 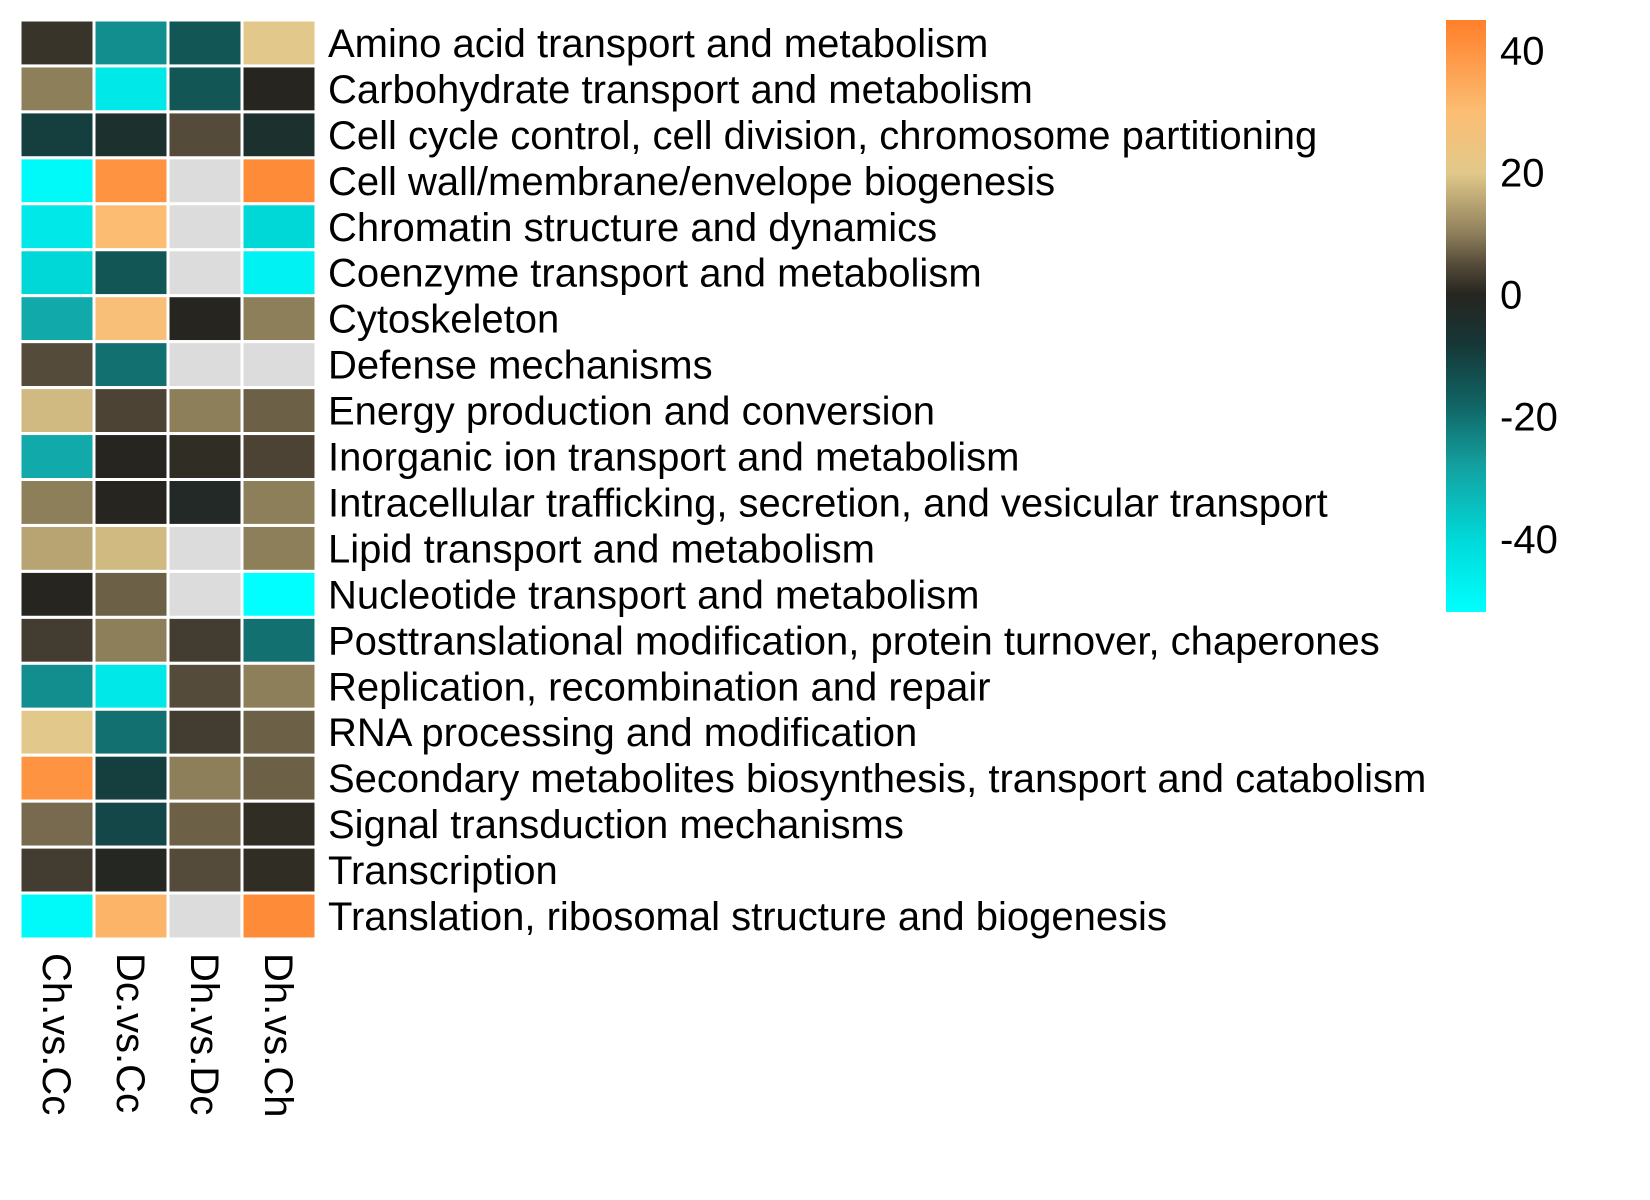 What do you see at coordinates (1466, 316) in the screenshot?
I see `colorbar` at bounding box center [1466, 316].